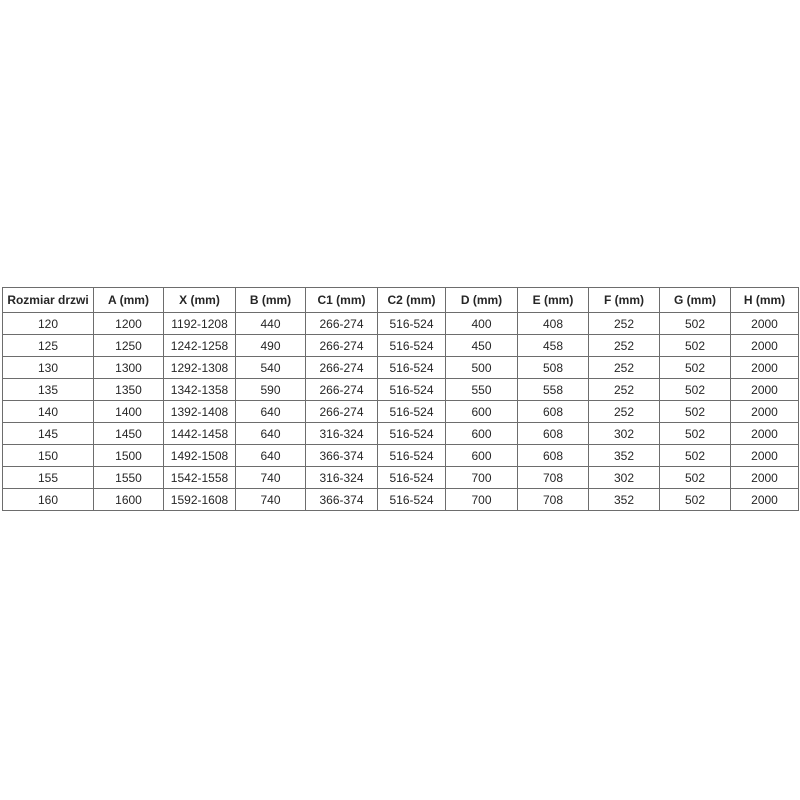  What do you see at coordinates (481, 300) in the screenshot?
I see `column-header: D (mm)` at bounding box center [481, 300].